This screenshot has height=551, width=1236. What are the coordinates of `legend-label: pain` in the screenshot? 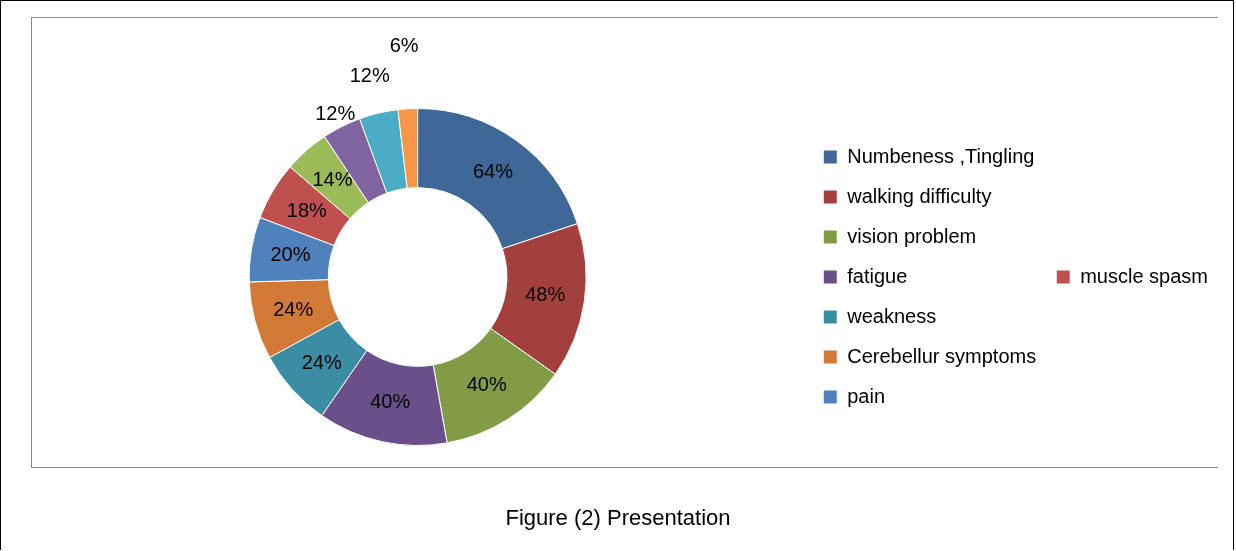 It's located at (866, 395).